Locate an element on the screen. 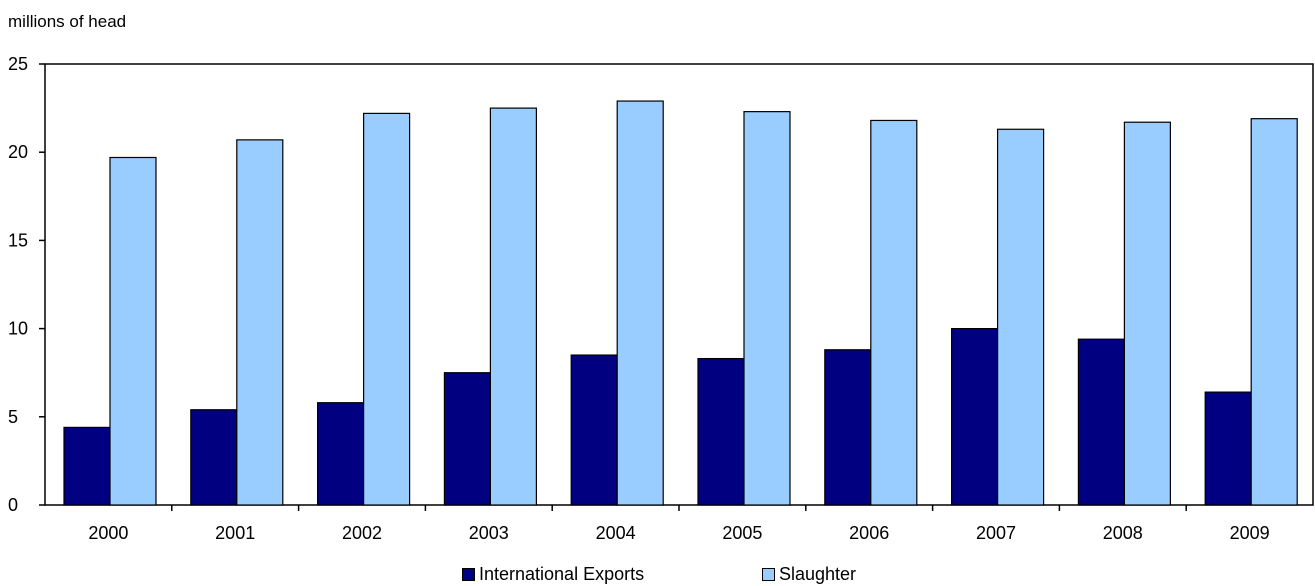 This screenshot has width=1315, height=586. legend-label-international-exports: International Exports is located at coordinates (562, 574).